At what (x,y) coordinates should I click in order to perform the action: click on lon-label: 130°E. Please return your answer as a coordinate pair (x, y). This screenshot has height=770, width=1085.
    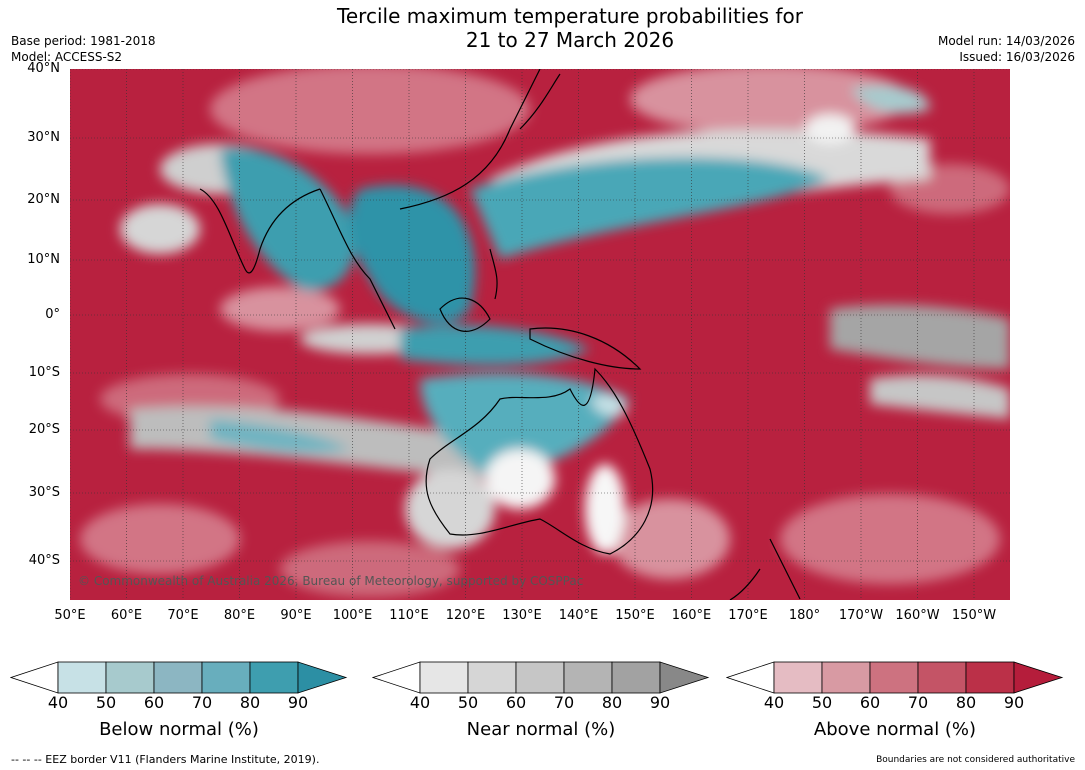
    Looking at the image, I should click on (522, 615).